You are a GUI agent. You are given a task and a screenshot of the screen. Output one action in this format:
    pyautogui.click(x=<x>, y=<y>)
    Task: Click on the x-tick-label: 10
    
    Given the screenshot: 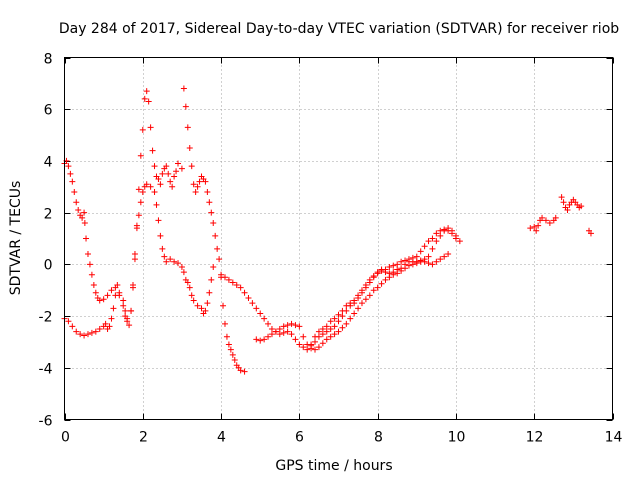 What is the action you would take?
    pyautogui.click(x=457, y=438)
    